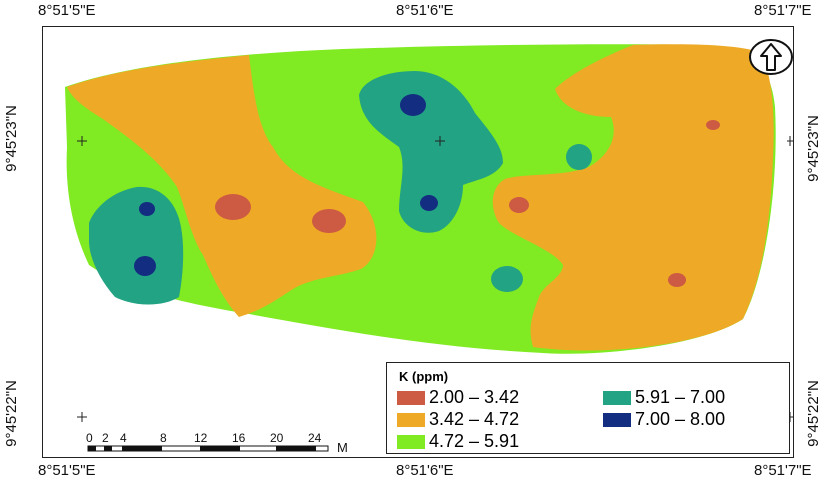  Describe the element at coordinates (201, 438) in the screenshot. I see `scale-tick-12: 12` at that location.